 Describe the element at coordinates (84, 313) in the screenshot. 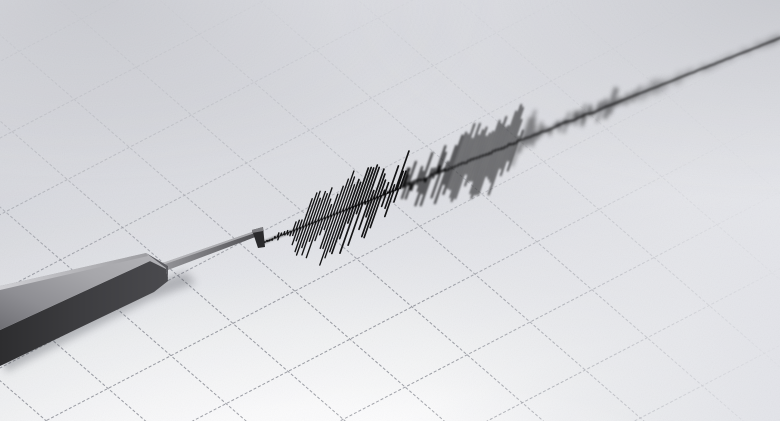

I see `arm-side-face` at that location.